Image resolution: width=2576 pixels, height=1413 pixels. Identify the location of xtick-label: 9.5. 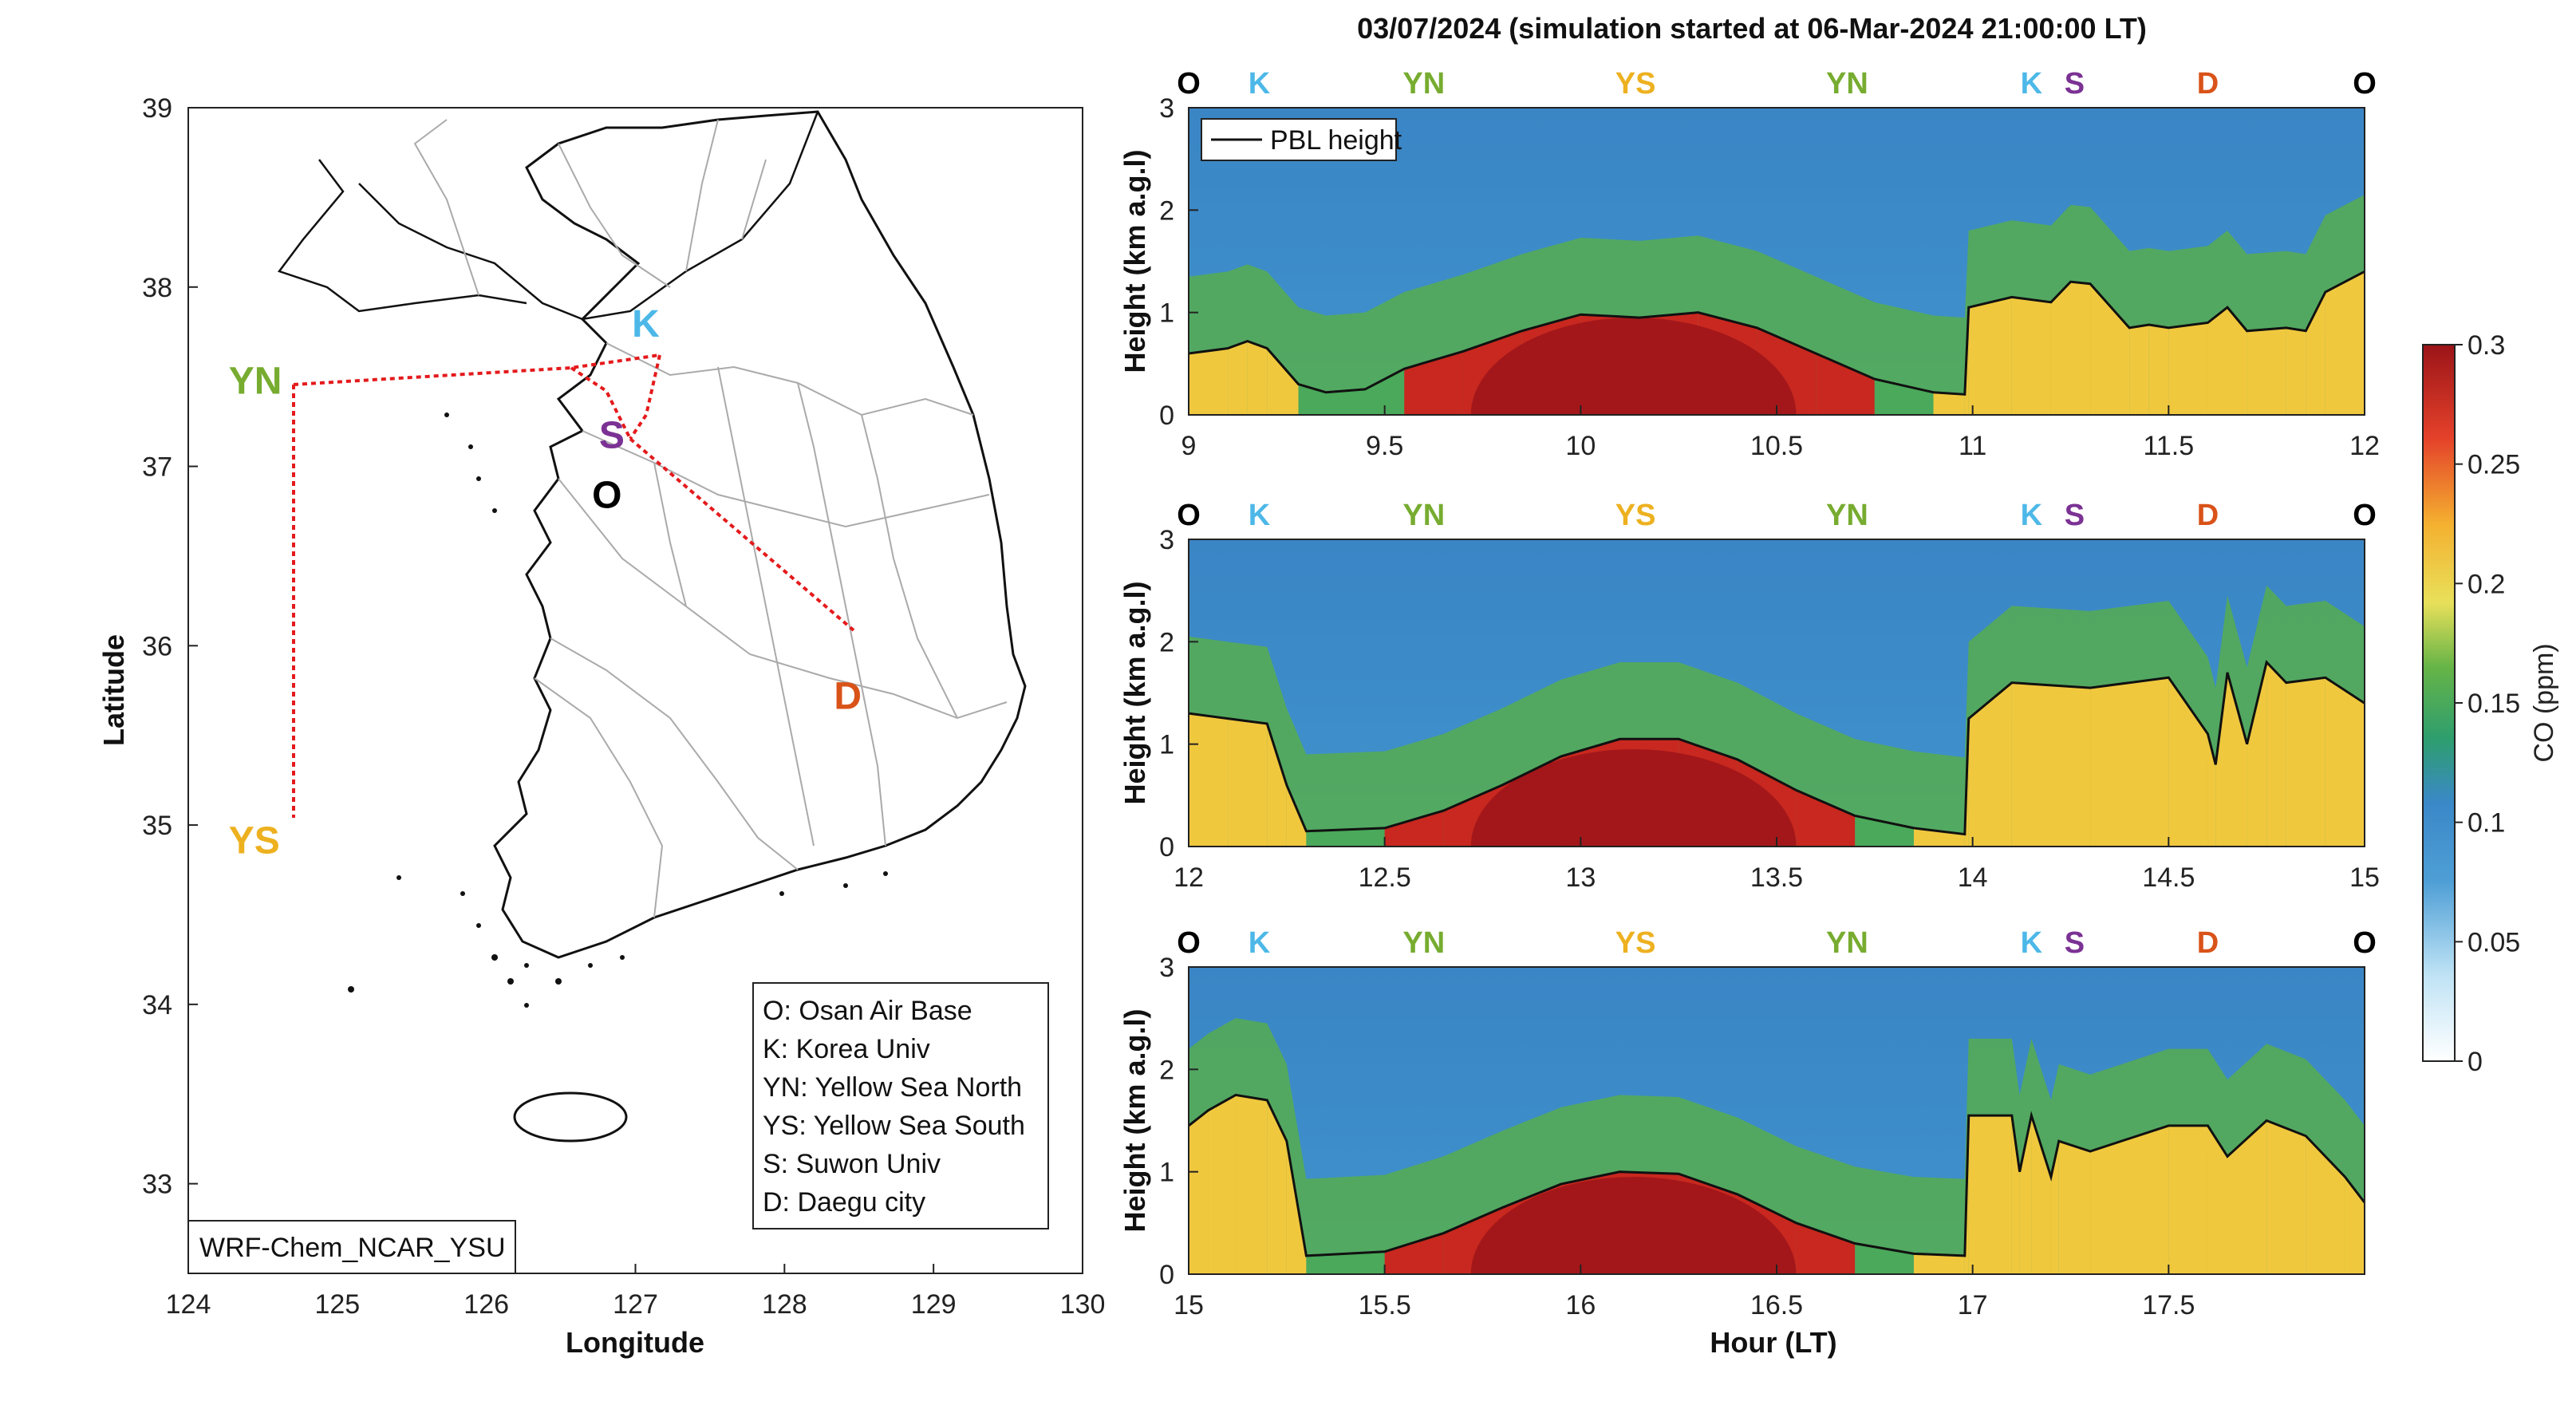
(1384, 446).